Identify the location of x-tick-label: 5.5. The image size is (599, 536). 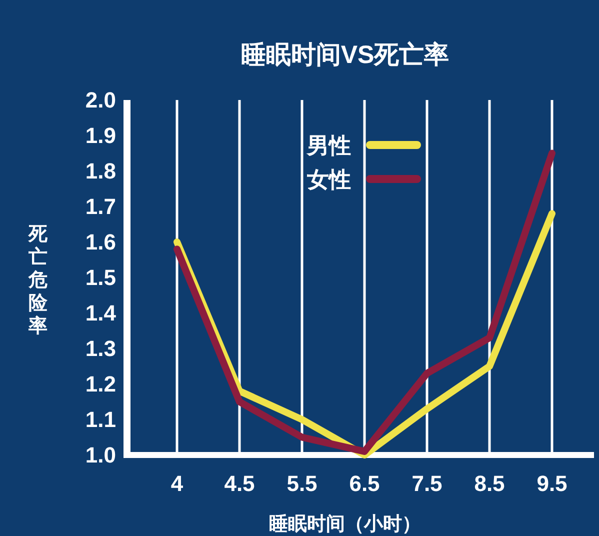
(302, 483).